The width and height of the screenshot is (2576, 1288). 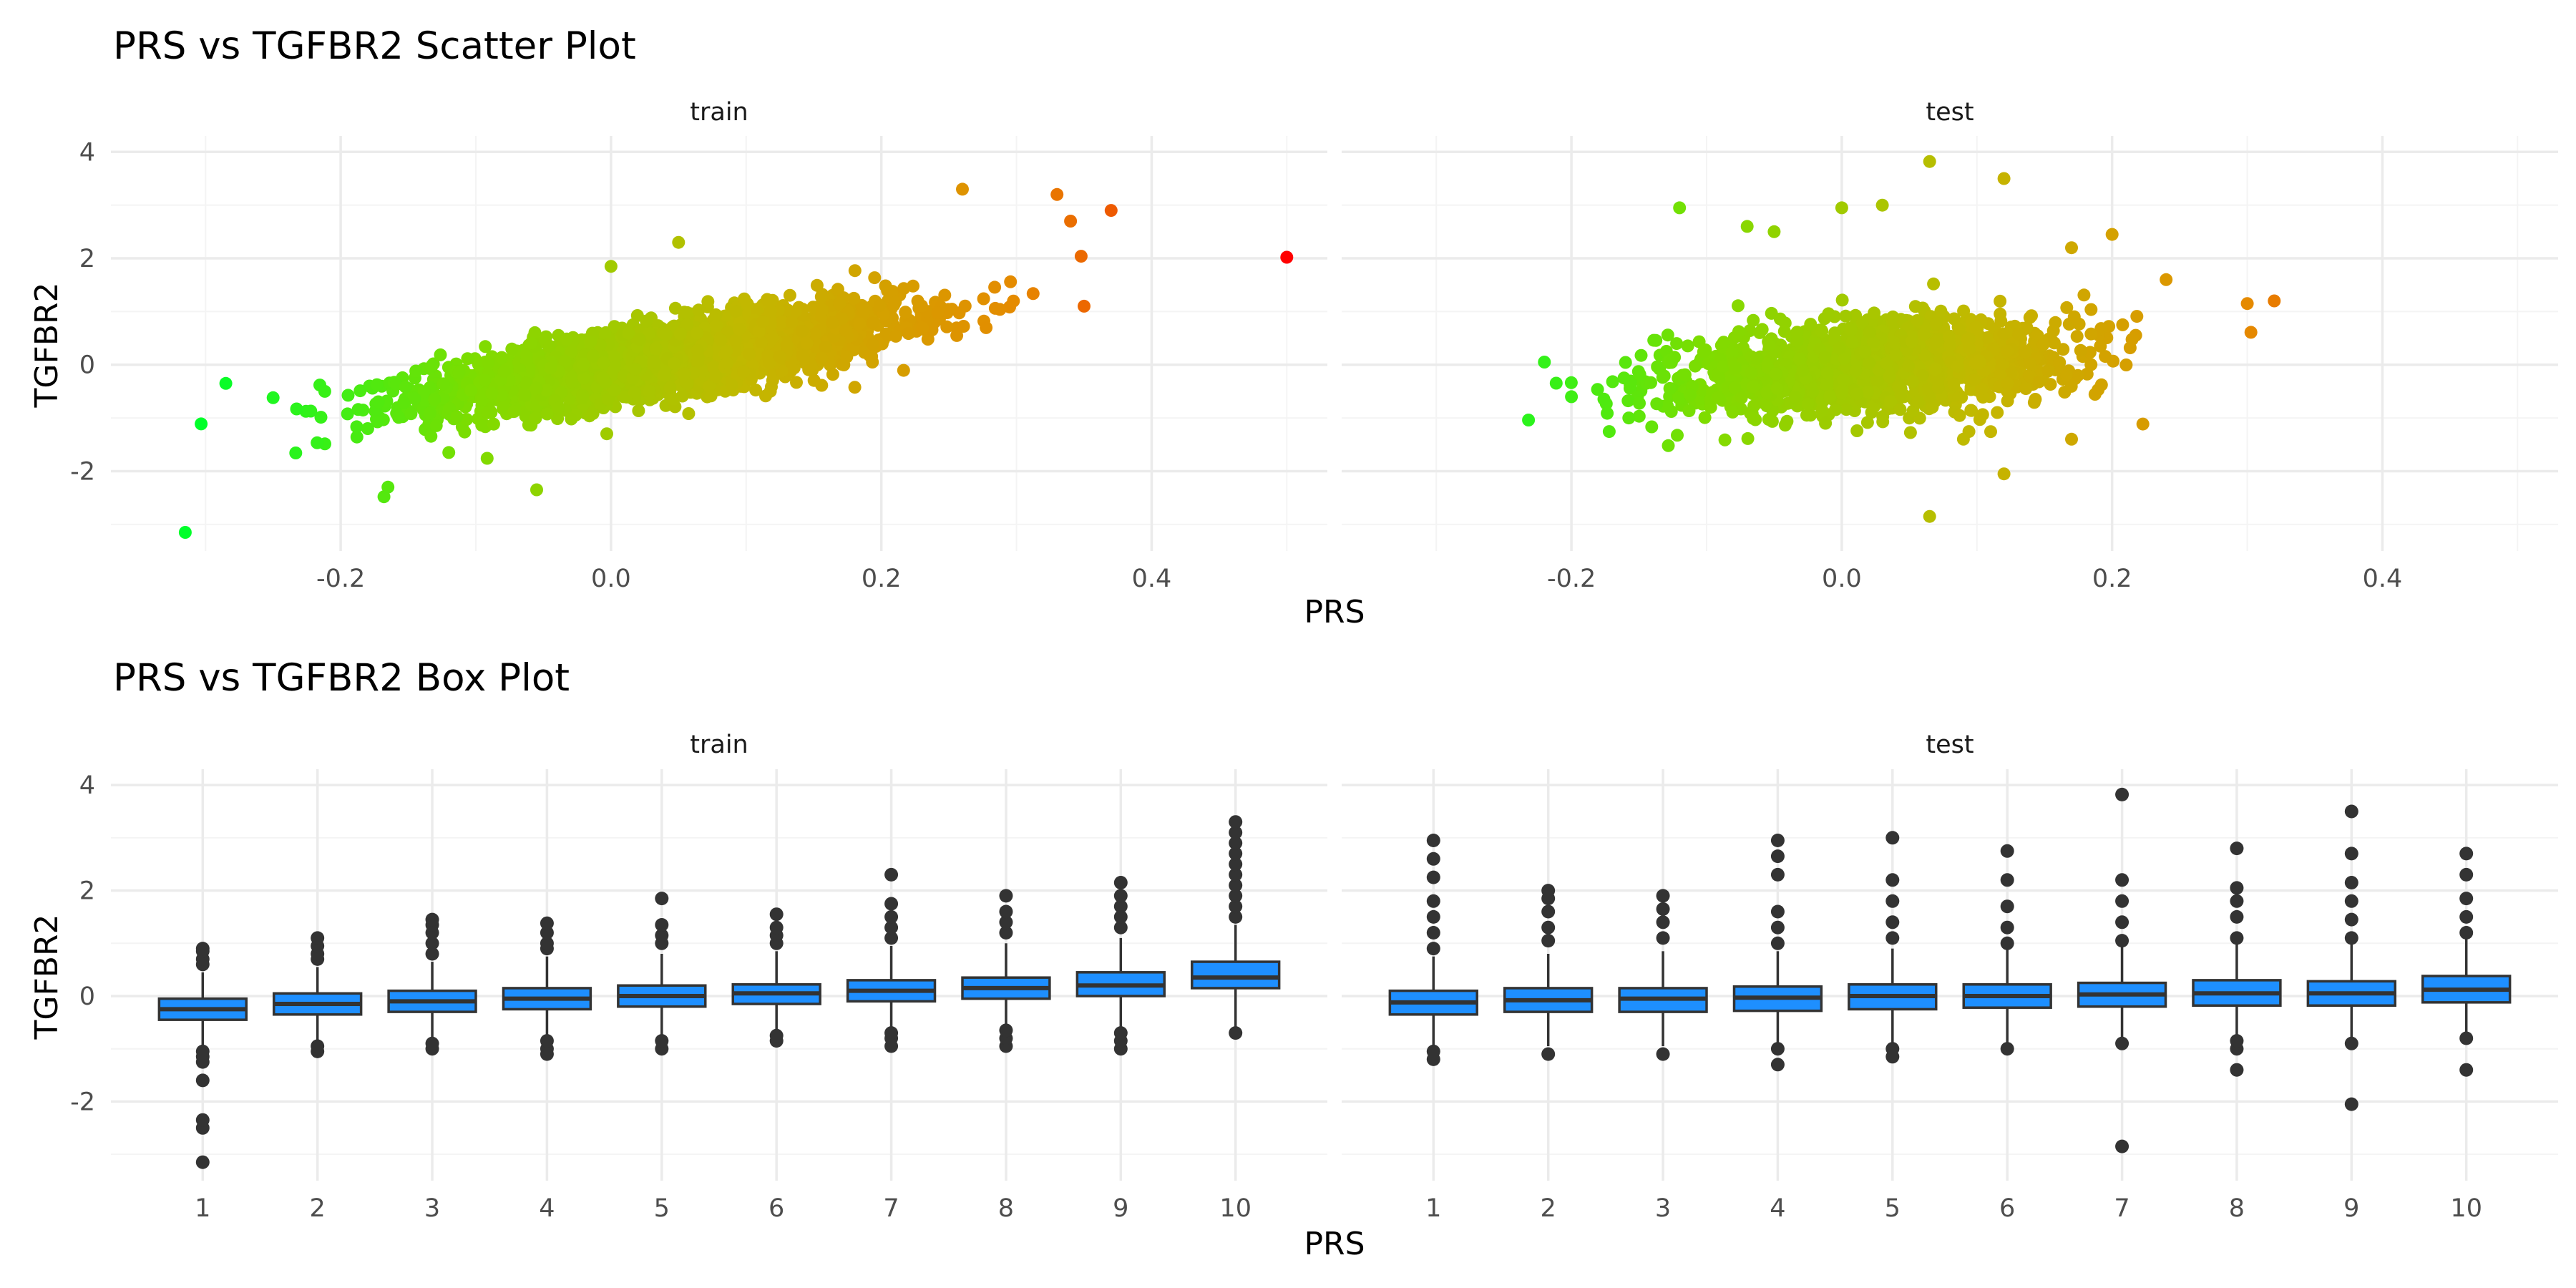 I want to click on x-tick-label: 9, so click(x=2351, y=1208).